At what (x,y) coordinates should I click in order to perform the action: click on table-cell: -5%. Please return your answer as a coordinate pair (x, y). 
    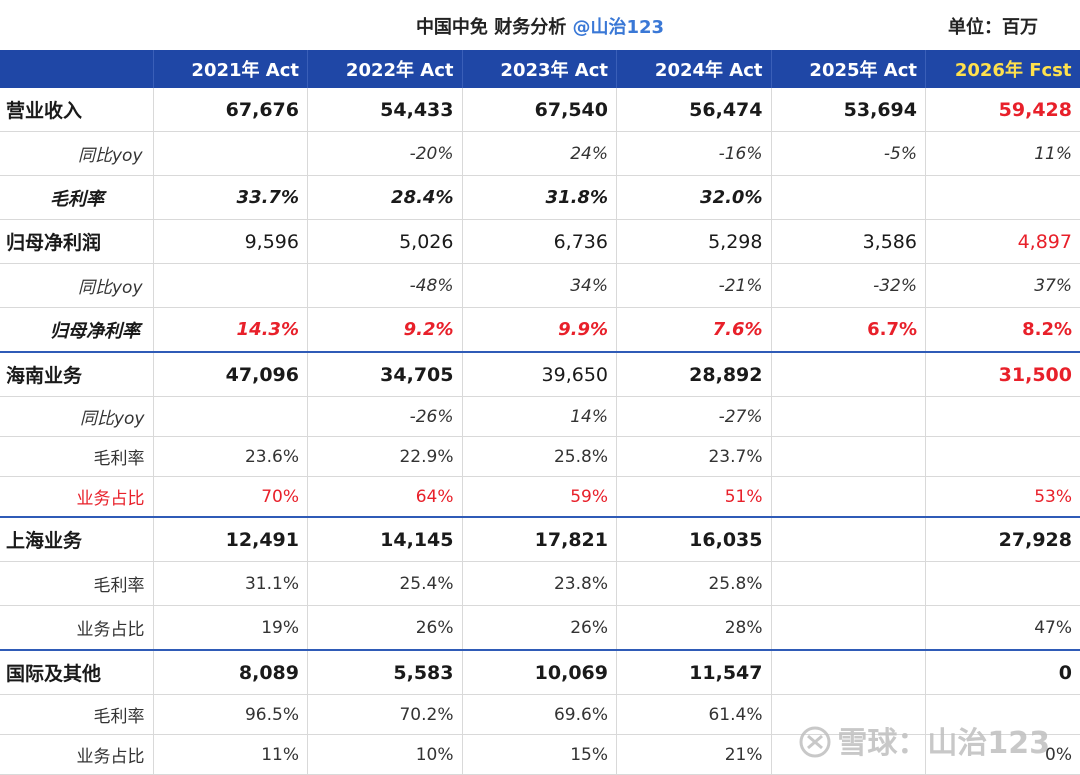
    Looking at the image, I should click on (848, 154).